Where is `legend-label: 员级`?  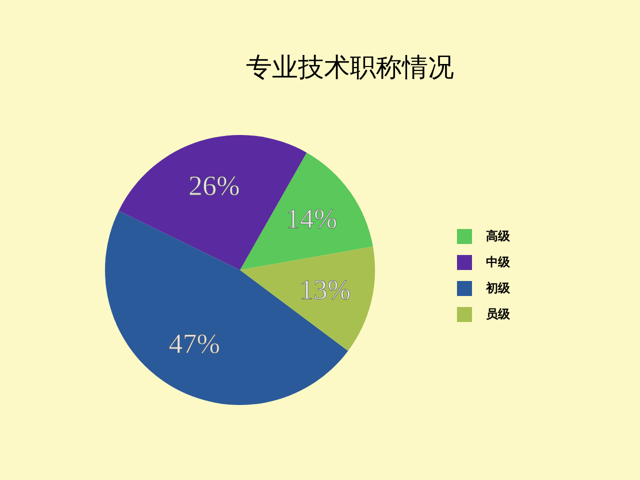
legend-label: 员级 is located at coordinates (498, 314).